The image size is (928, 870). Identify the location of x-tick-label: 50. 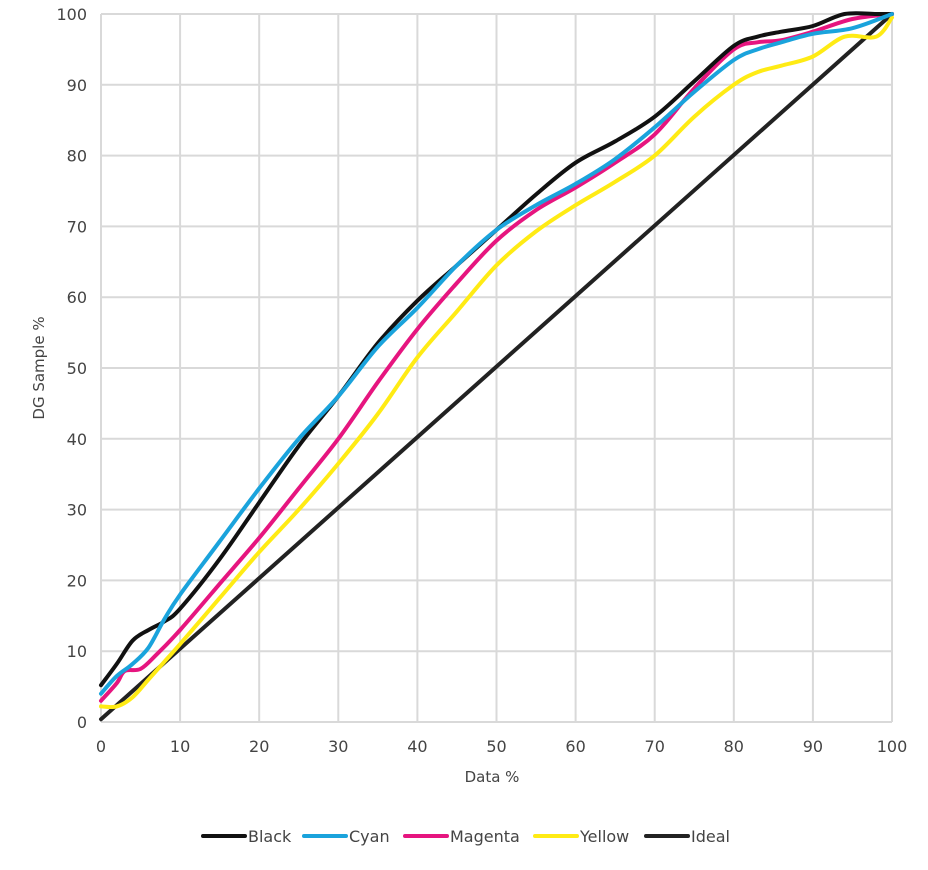
(496, 746).